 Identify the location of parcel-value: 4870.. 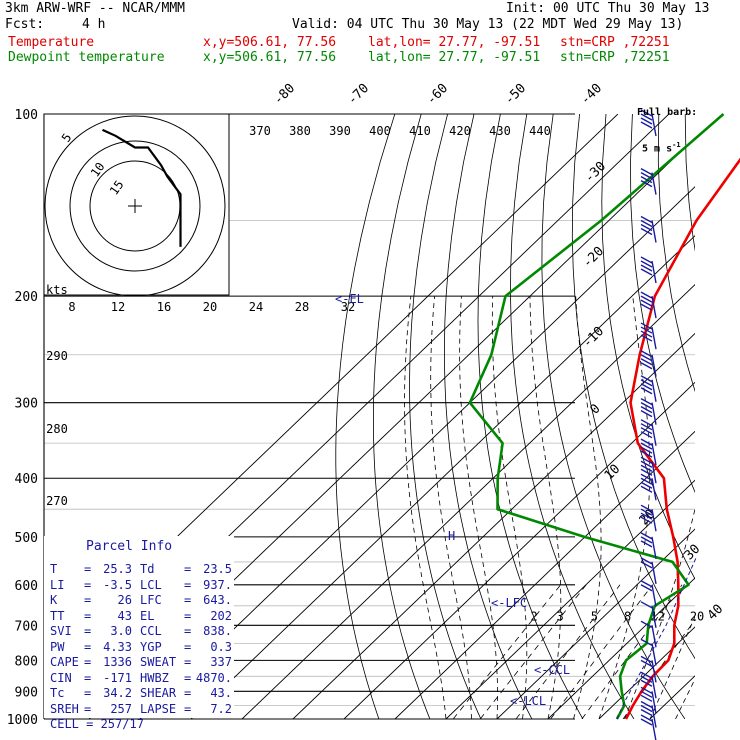
(213, 677).